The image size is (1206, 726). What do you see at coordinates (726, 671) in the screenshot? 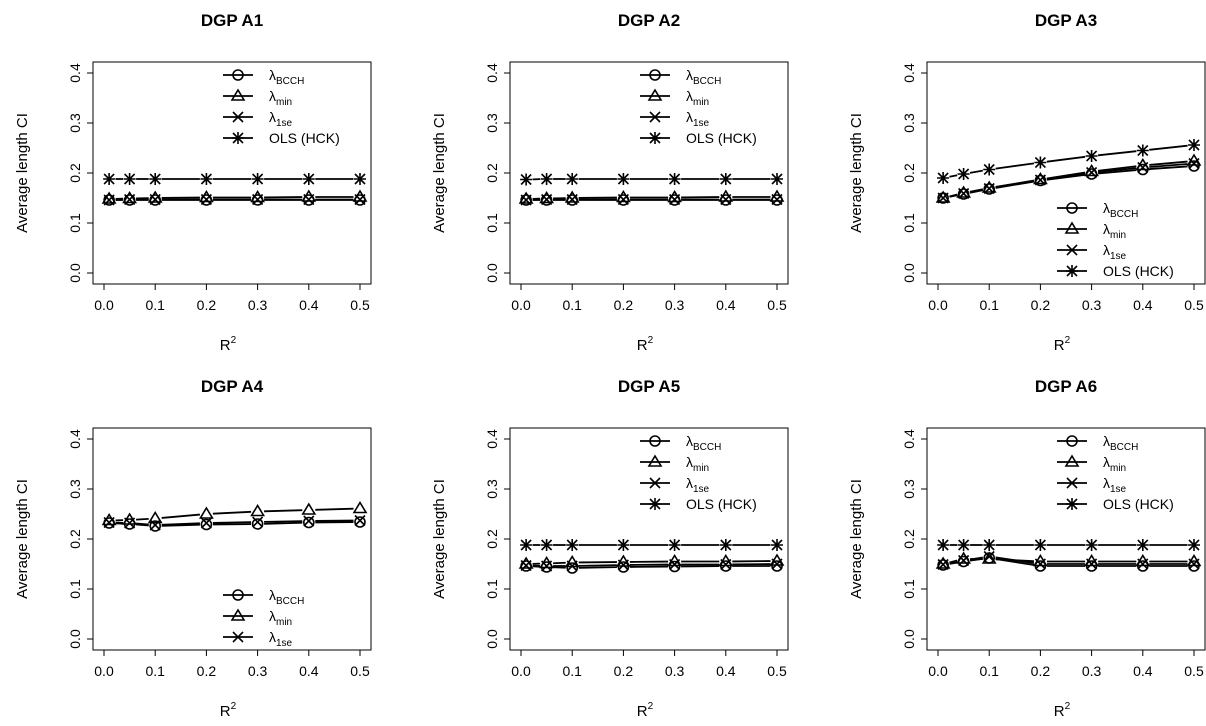
I see `x-tick-label: 0.4` at bounding box center [726, 671].